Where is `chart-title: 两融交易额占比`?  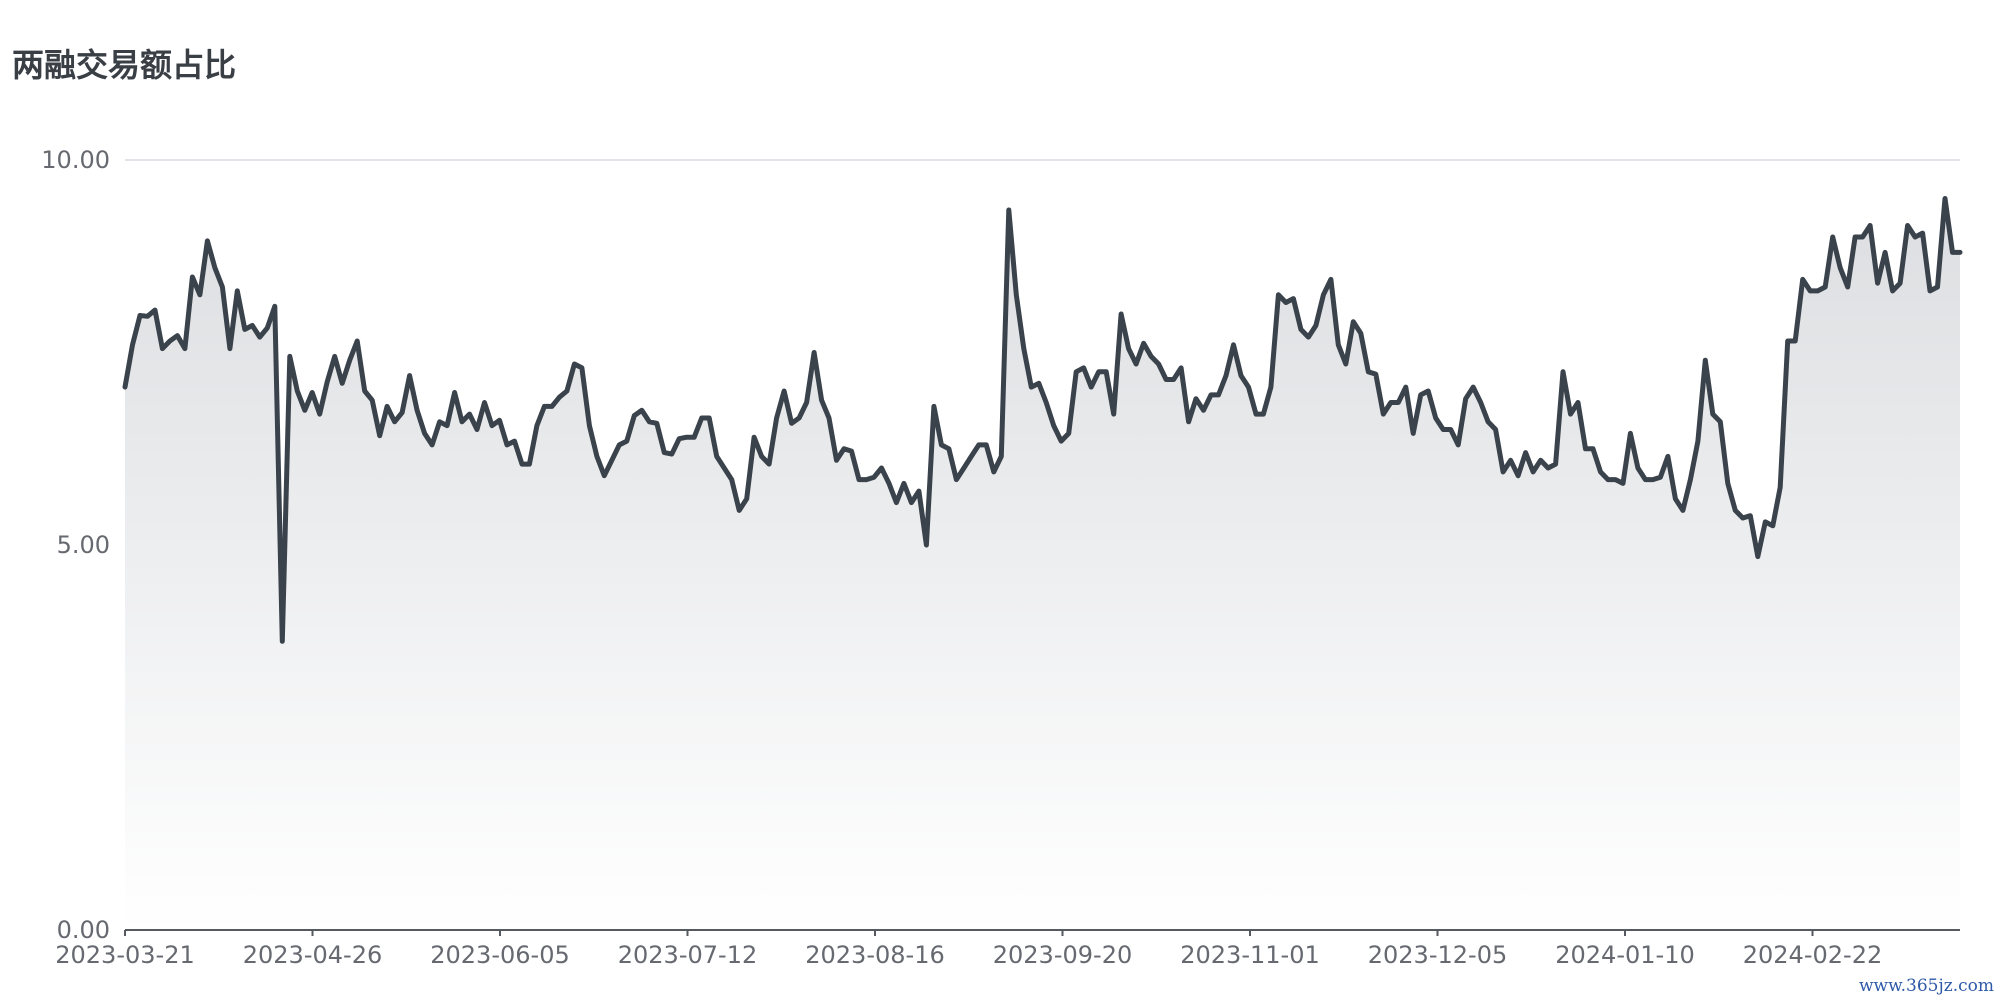 chart-title: 两融交易额占比 is located at coordinates (124, 65).